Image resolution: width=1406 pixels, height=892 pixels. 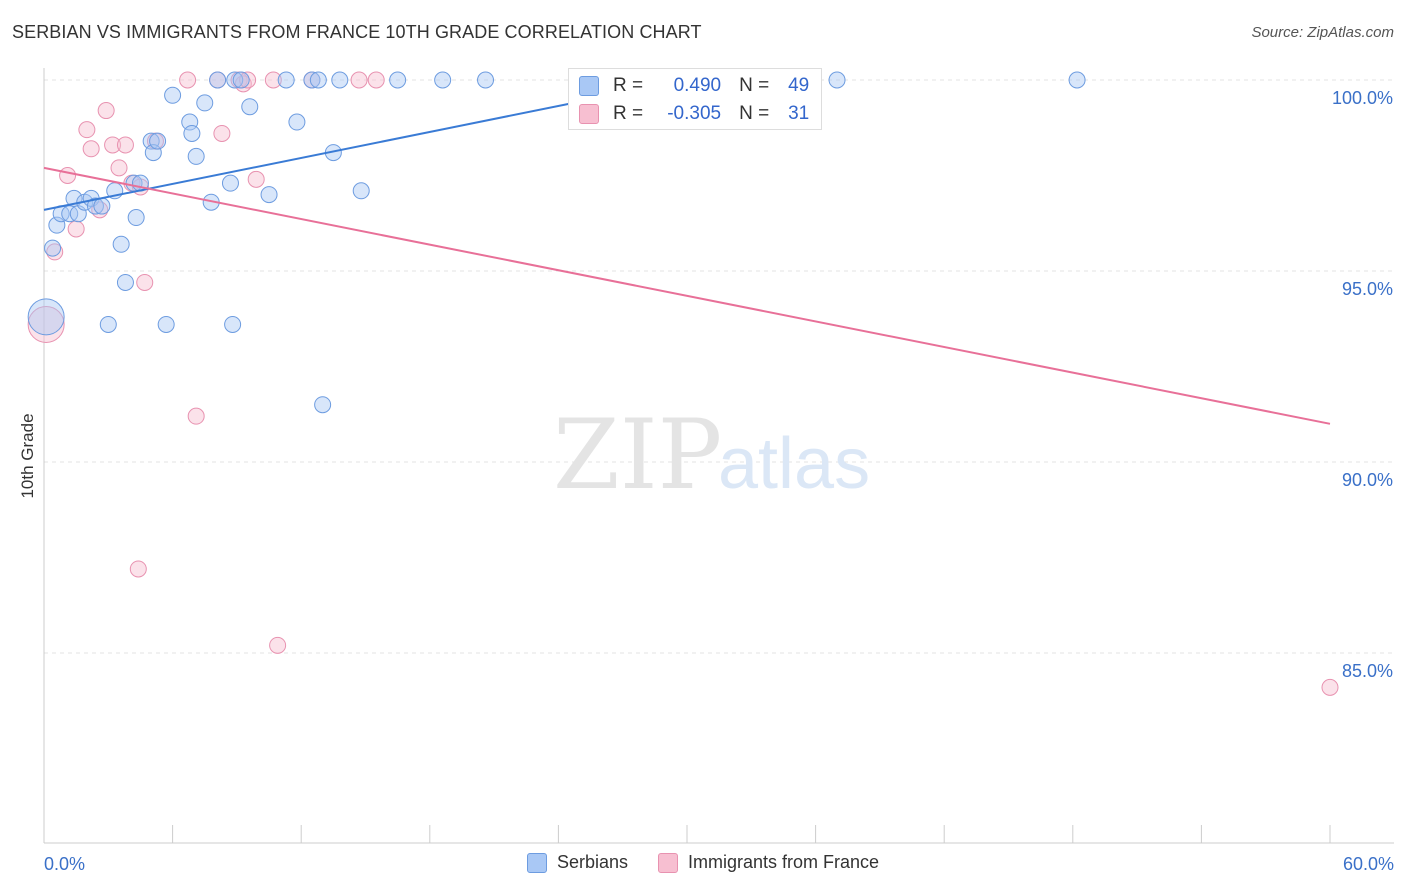 What do you see at coordinates (592, 862) in the screenshot?
I see `legend-label-serbians: Serbians` at bounding box center [592, 862].